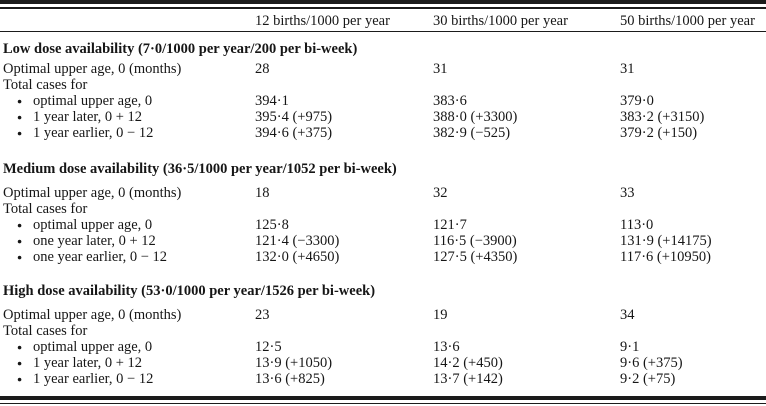 The height and width of the screenshot is (406, 766). Describe the element at coordinates (383, 225) in the screenshot. I see `case-row-optimal: ● optimal upper age, 0 125·8 121·7 113·0` at that location.